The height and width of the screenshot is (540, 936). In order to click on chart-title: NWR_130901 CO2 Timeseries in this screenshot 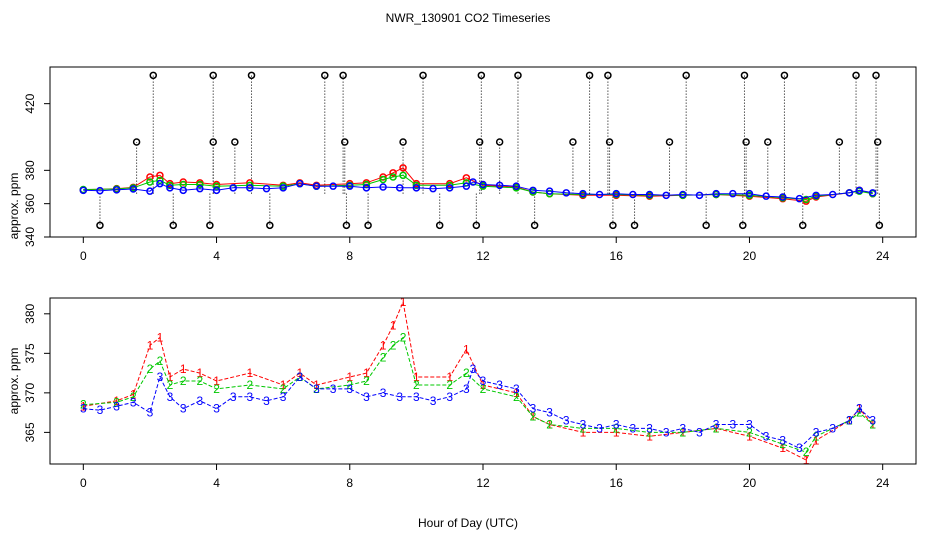, I will do `click(468, 18)`.